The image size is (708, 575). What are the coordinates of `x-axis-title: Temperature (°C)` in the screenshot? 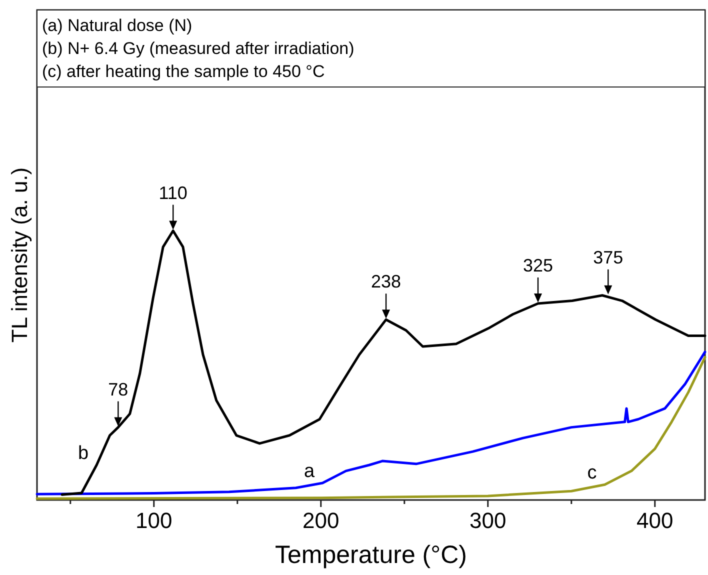 It's located at (371, 555).